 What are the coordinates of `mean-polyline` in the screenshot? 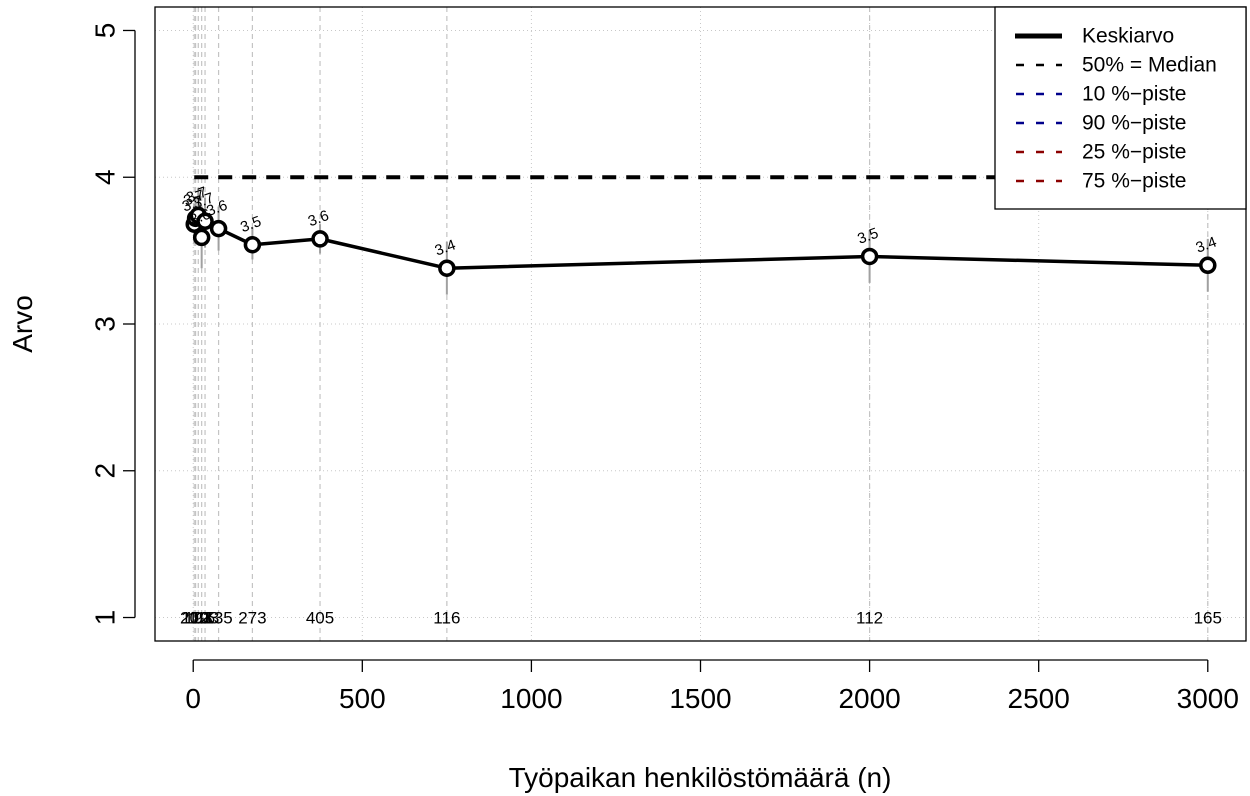 It's located at (700, 241).